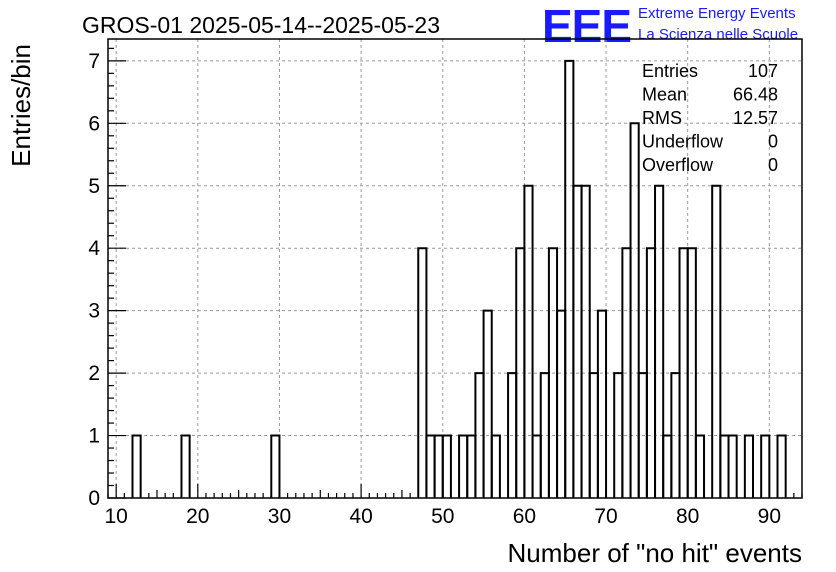 The height and width of the screenshot is (572, 836). What do you see at coordinates (605, 516) in the screenshot?
I see `x-tick-label-6: 70` at bounding box center [605, 516].